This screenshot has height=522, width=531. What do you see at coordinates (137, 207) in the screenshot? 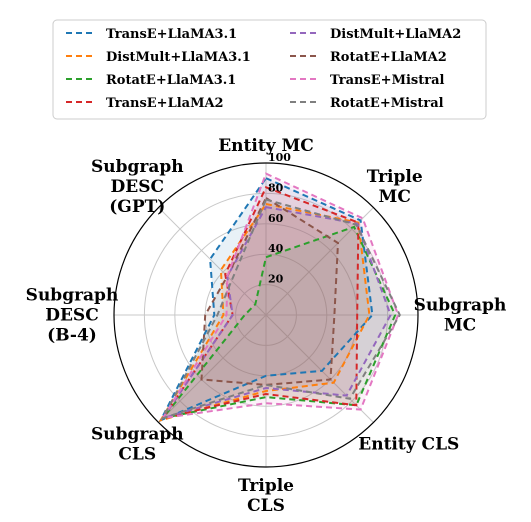
I see `axis-label-line: (GPT)` at bounding box center [137, 207].